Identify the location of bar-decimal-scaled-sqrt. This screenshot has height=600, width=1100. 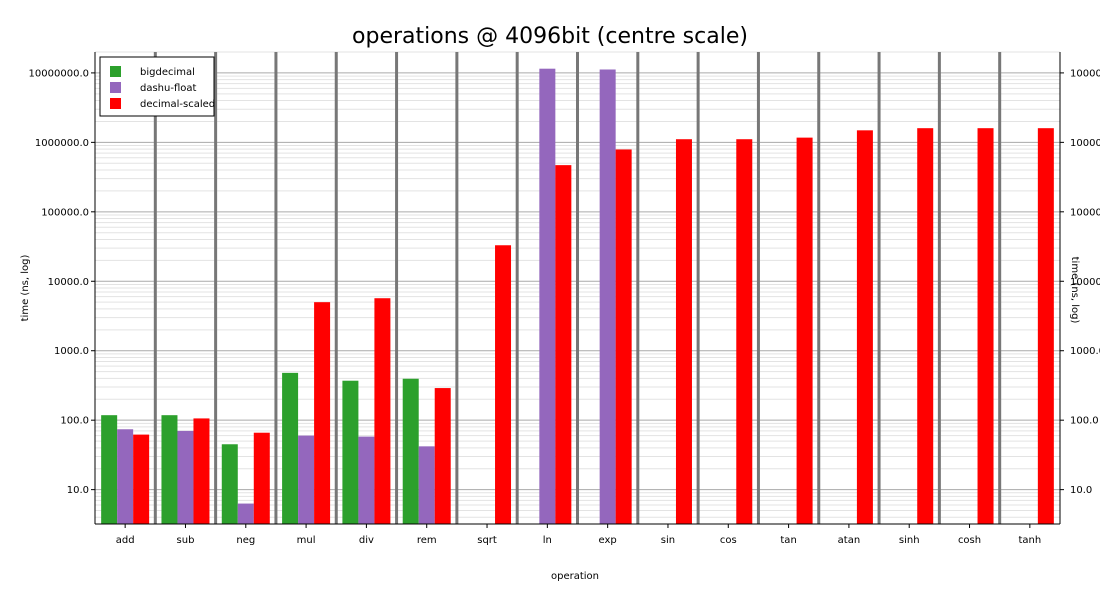
(503, 384).